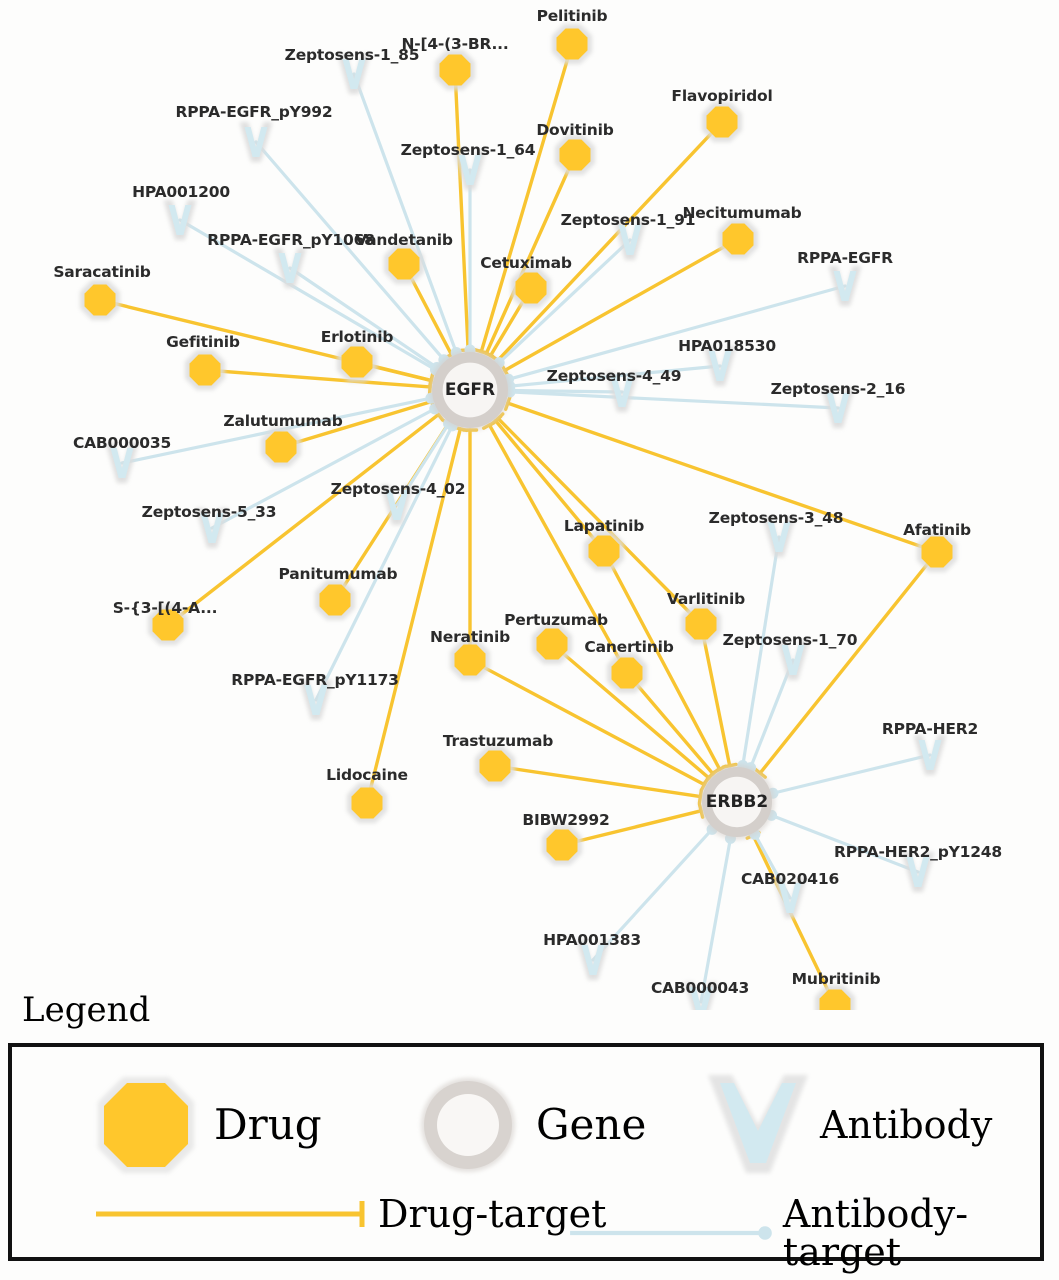 Image resolution: width=1059 pixels, height=1280 pixels. I want to click on legend-label-drug-target: Drug-target, so click(492, 1214).